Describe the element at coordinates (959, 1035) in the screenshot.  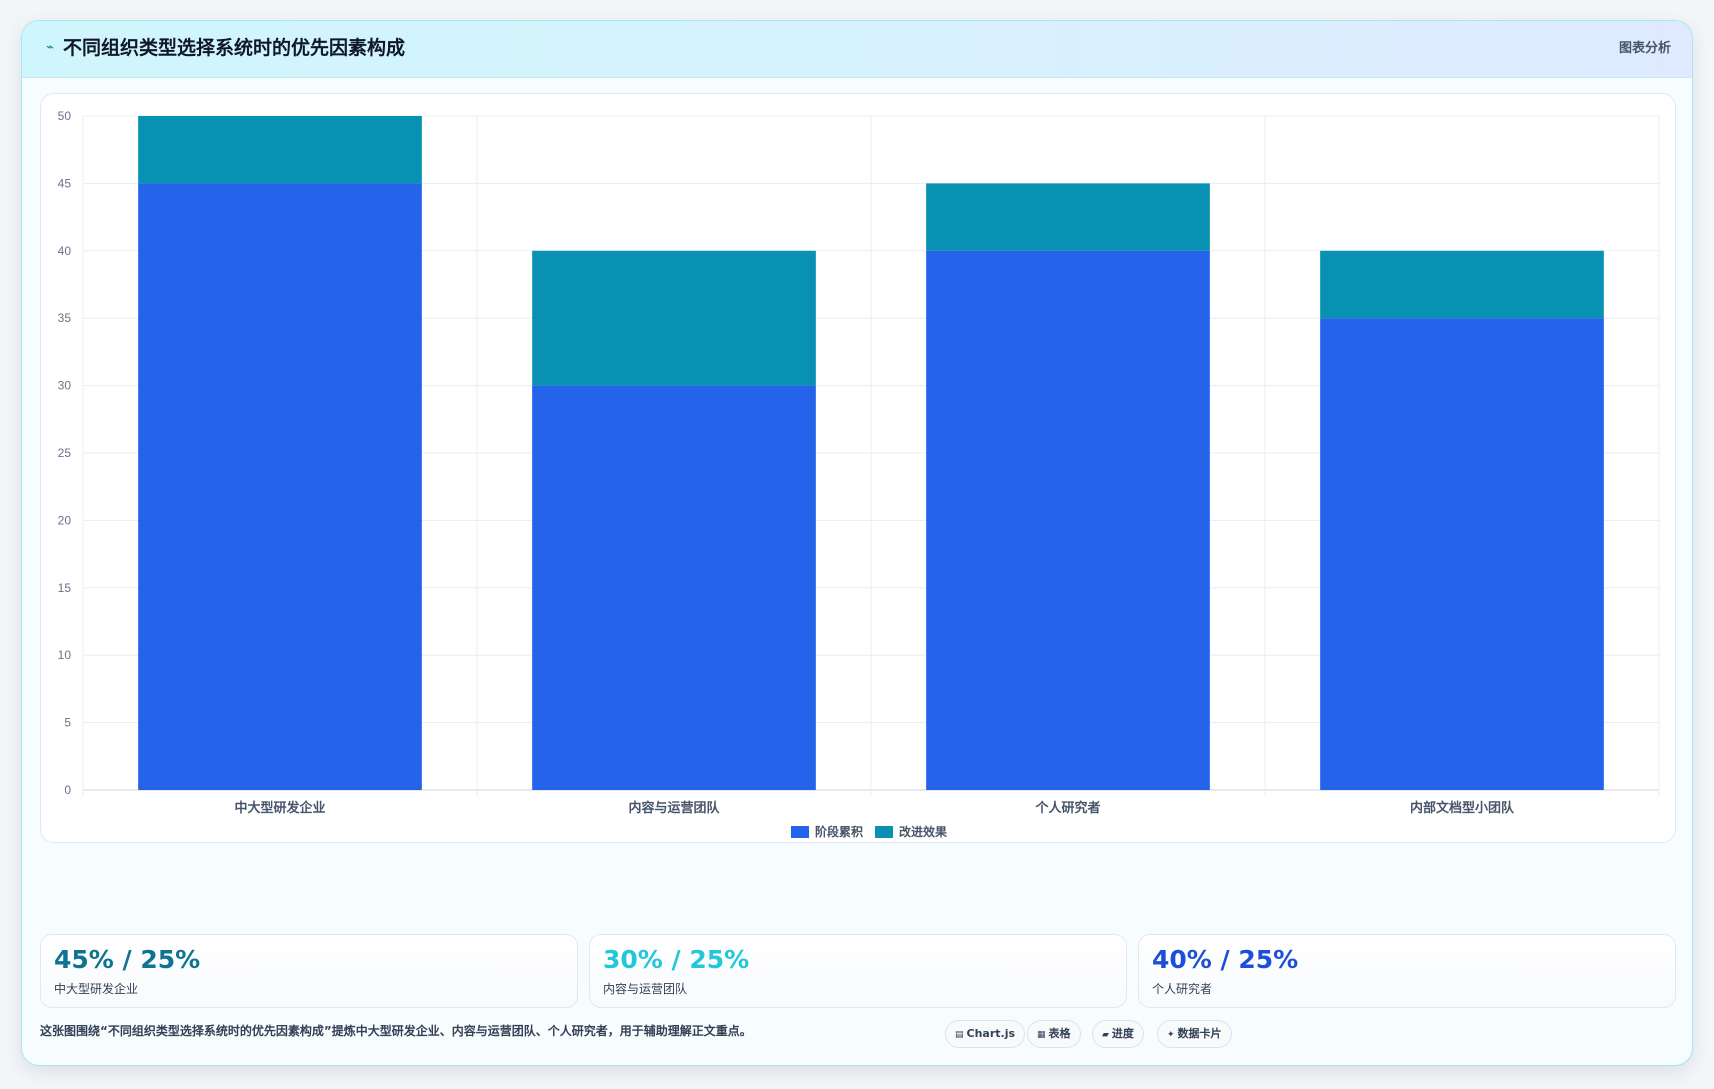
I see `chart-icon: ▤` at that location.